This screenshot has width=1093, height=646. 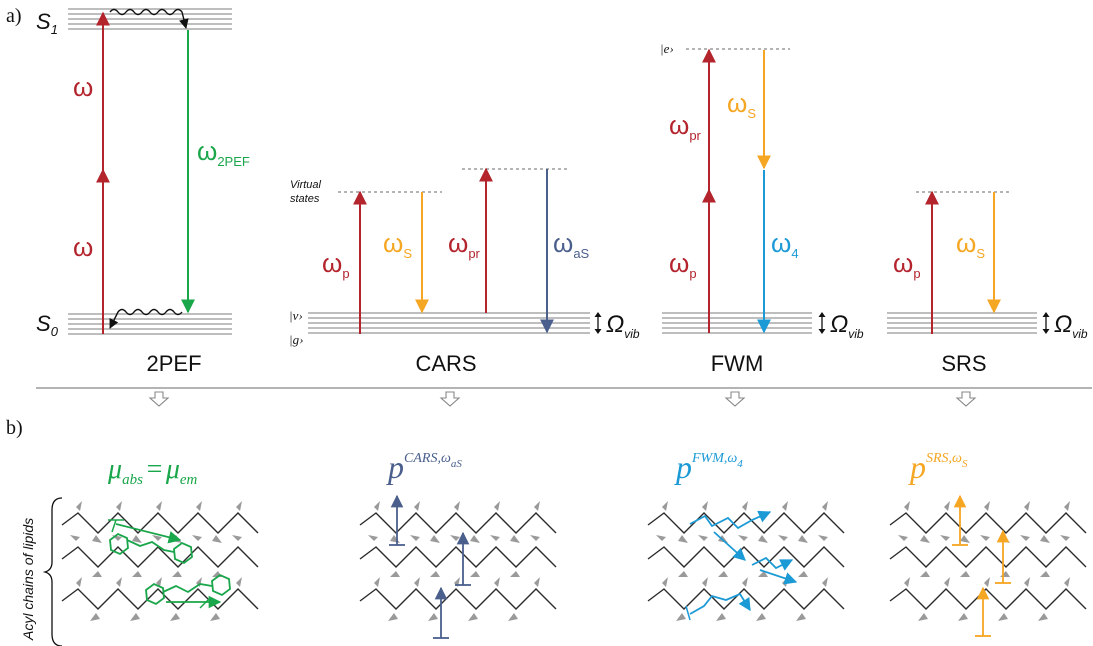 What do you see at coordinates (762, 208) in the screenshot?
I see `diagram-fwm: |e› ωpr ωp ωS ω4 Ωvib FWM` at bounding box center [762, 208].